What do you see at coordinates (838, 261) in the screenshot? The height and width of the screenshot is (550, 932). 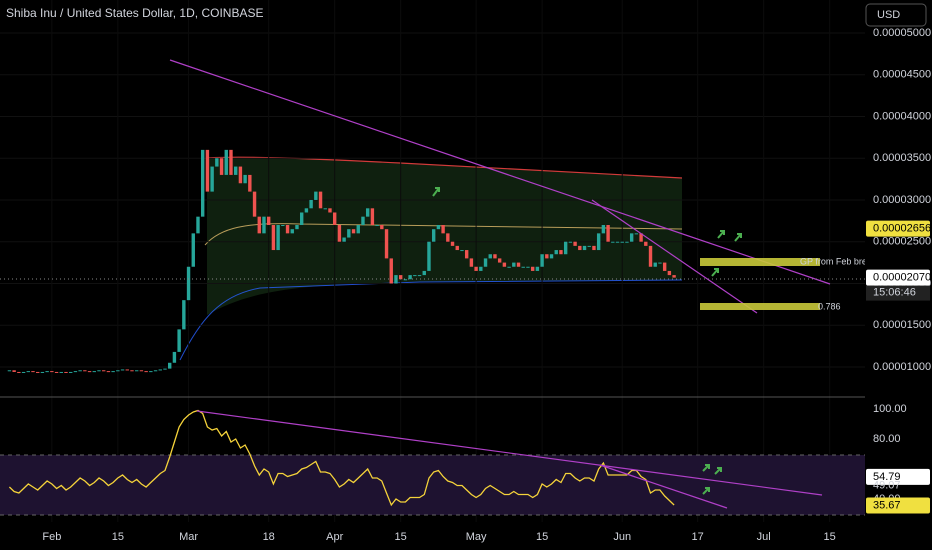 I see `annotation: GP from Feb break` at bounding box center [838, 261].